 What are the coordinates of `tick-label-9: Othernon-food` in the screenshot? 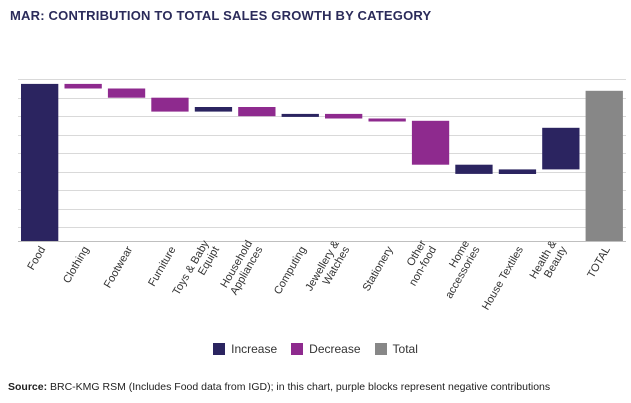 It's located at (418, 263).